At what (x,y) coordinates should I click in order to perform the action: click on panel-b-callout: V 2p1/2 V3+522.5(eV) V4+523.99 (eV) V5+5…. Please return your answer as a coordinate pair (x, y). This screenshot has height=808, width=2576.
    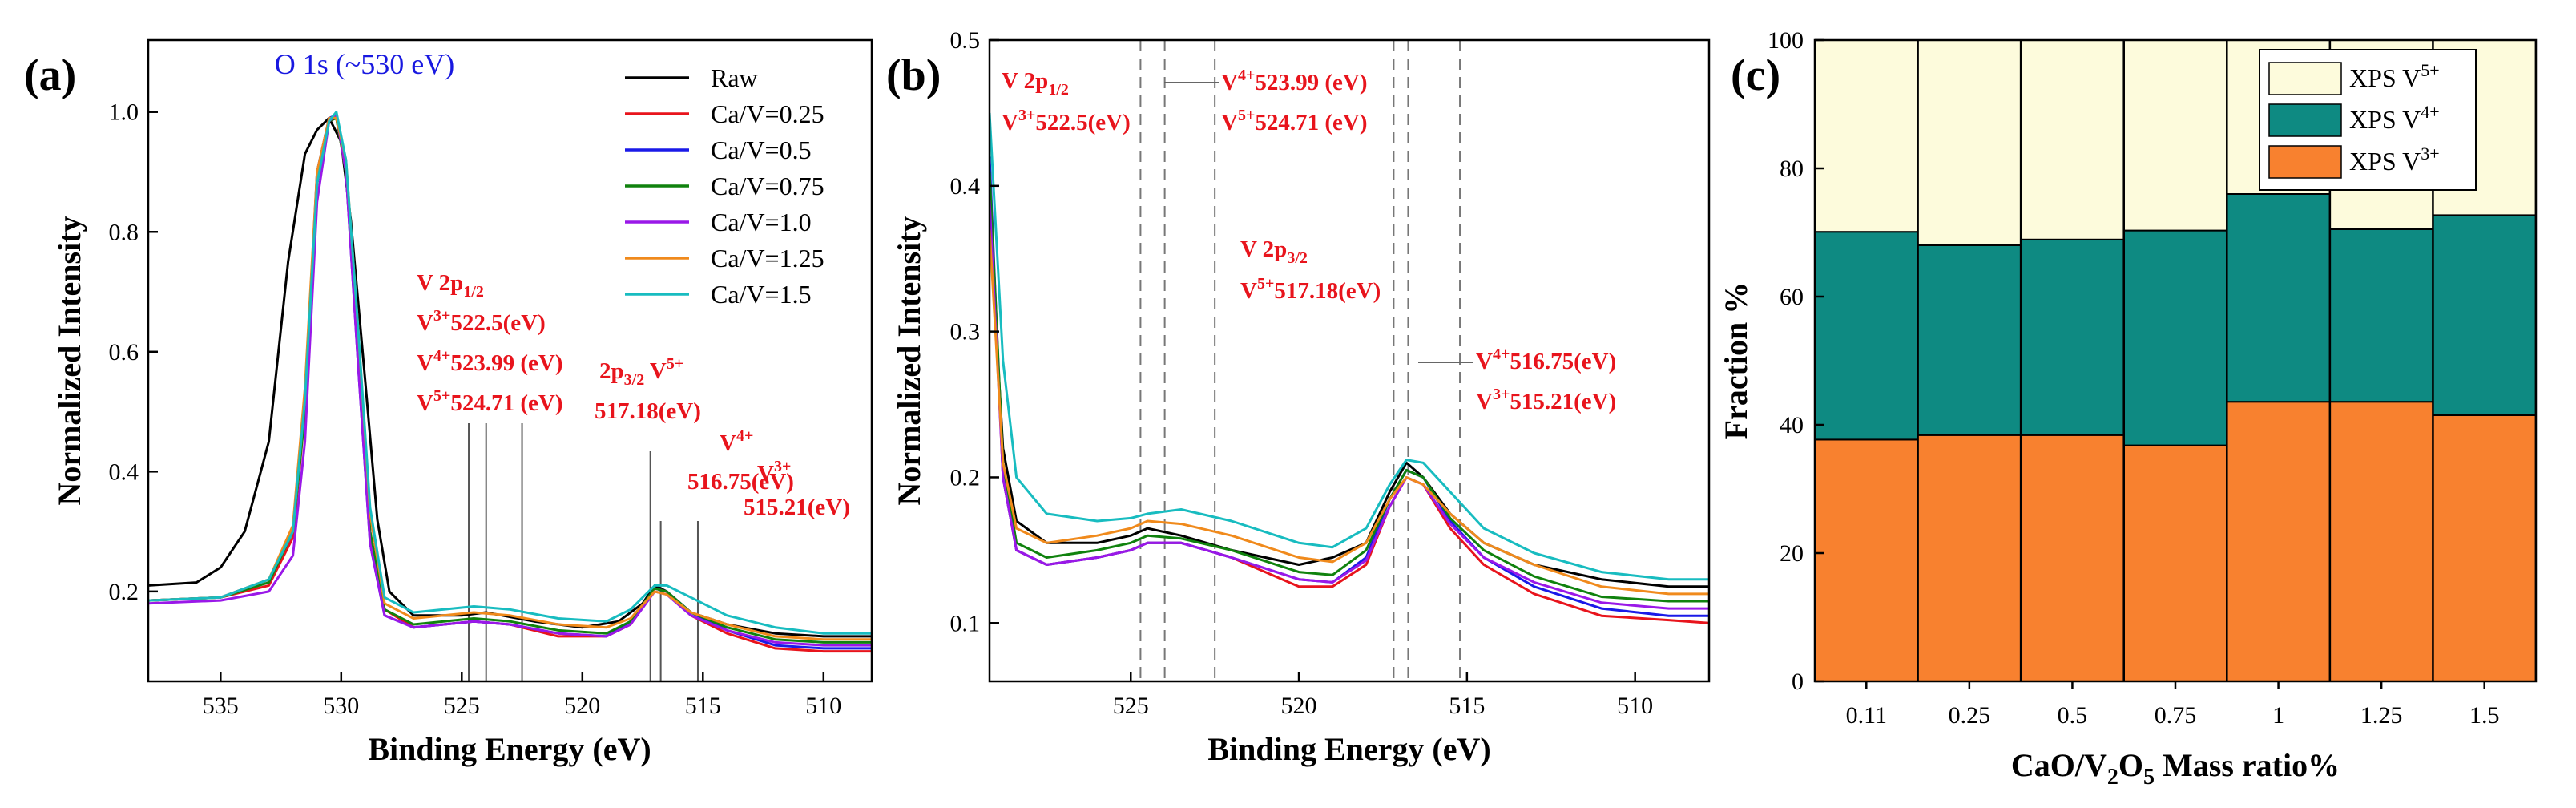
    Looking at the image, I should click on (1309, 240).